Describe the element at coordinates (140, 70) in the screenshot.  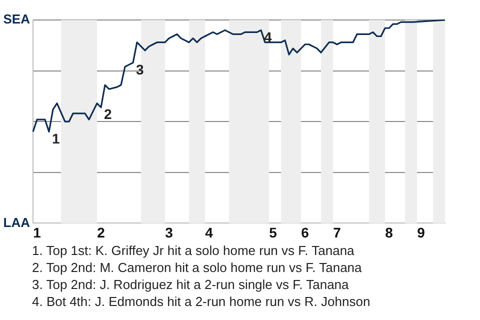
I see `annotation: 3` at that location.